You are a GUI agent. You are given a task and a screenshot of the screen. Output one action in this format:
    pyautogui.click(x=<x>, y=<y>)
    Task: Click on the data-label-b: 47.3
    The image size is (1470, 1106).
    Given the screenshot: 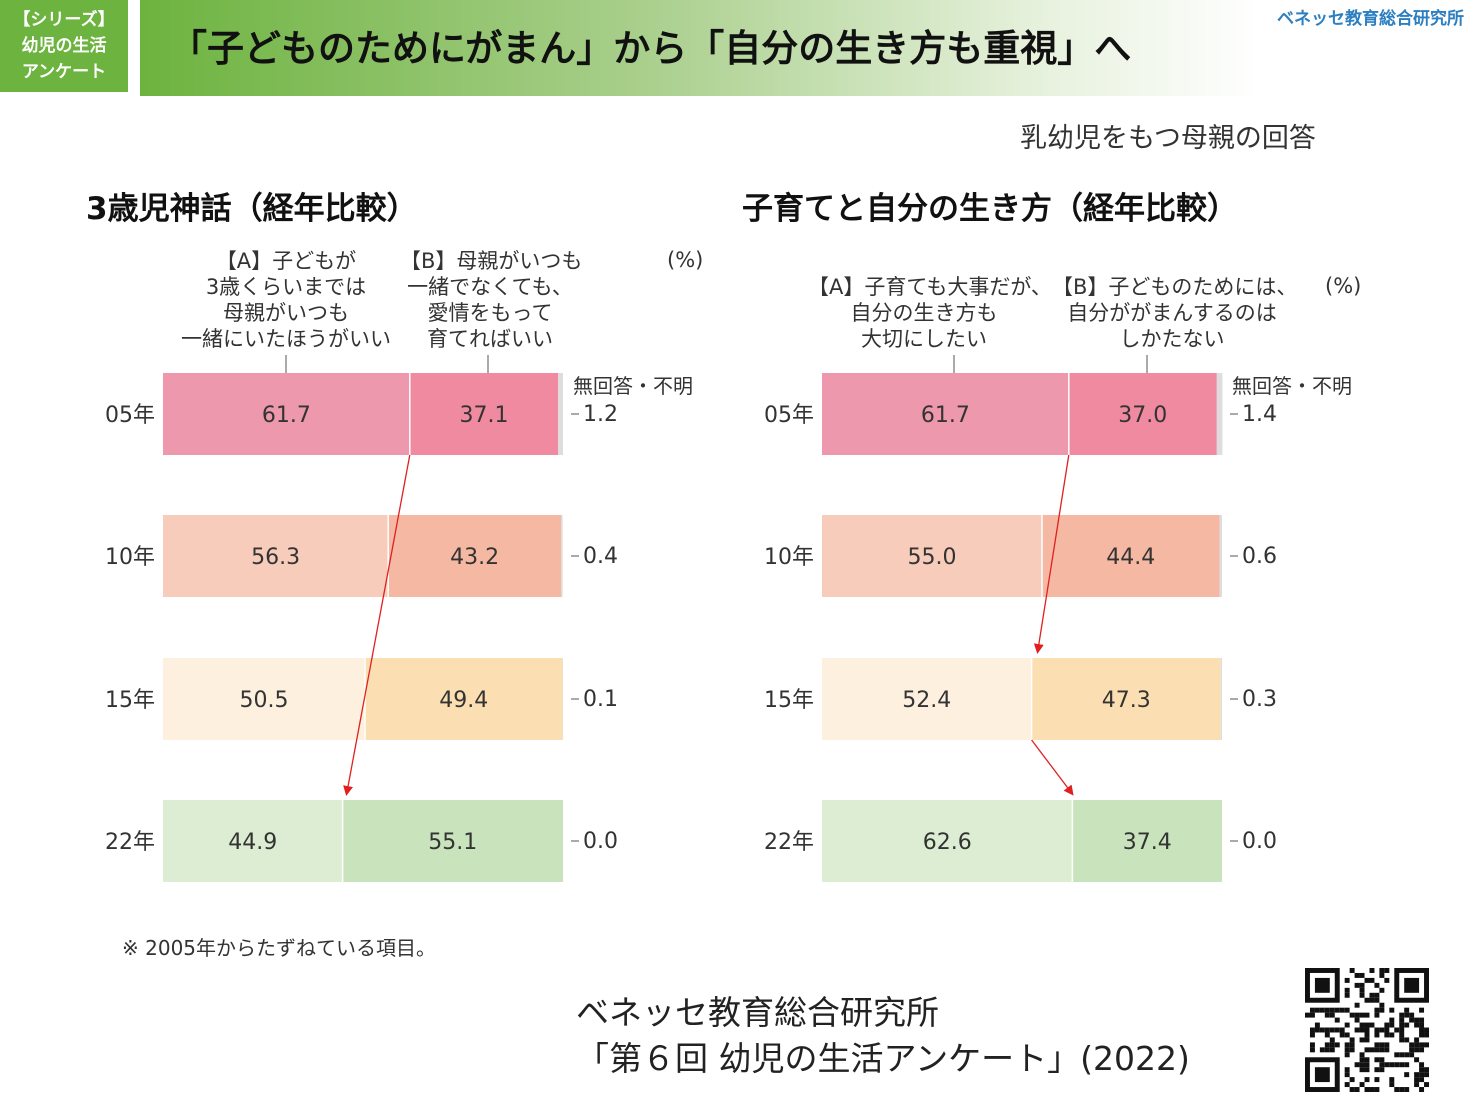 What is the action you would take?
    pyautogui.click(x=1126, y=700)
    